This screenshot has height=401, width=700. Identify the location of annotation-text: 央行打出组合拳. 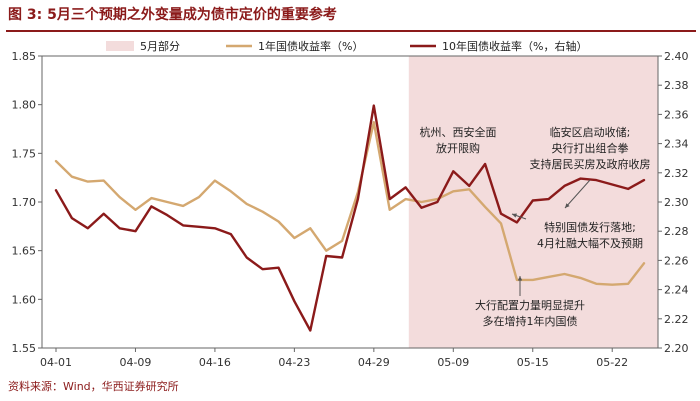
(590, 148).